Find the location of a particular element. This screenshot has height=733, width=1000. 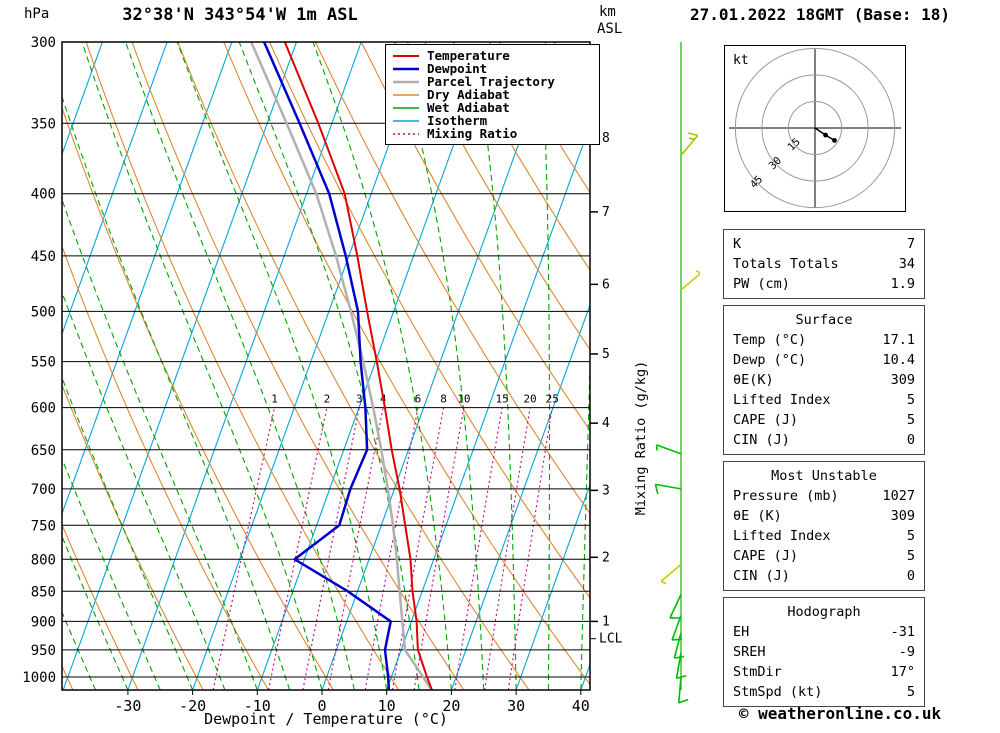

stat-label: SREH is located at coordinates (749, 652).